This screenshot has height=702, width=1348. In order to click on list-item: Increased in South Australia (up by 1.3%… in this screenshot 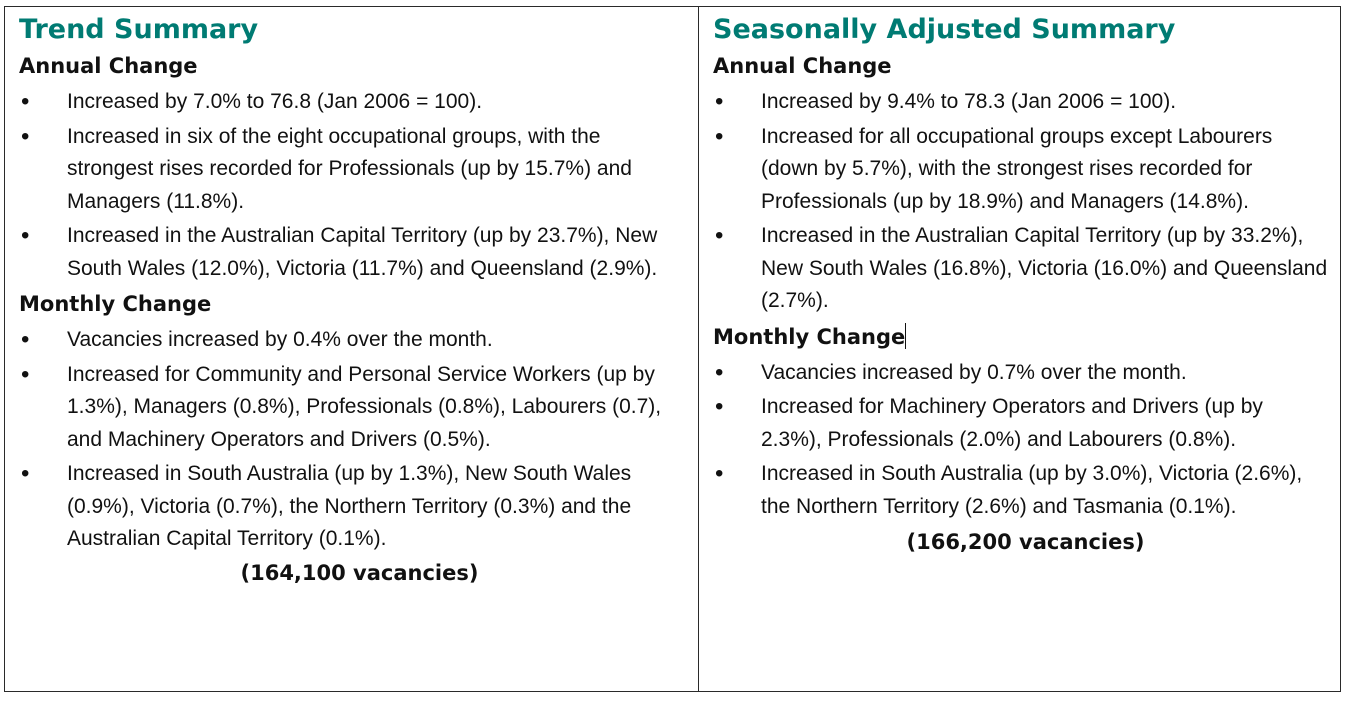, I will do `click(351, 507)`.